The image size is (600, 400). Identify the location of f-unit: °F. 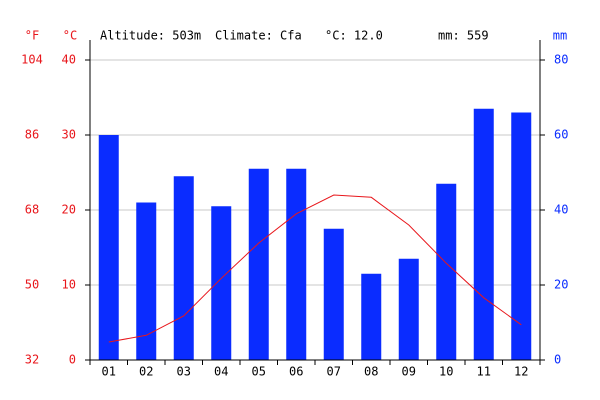
(32, 36).